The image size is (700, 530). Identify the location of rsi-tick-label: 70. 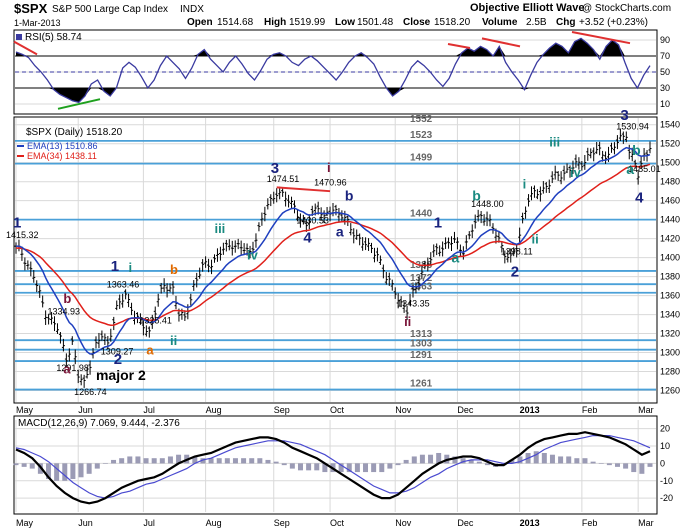
(665, 56).